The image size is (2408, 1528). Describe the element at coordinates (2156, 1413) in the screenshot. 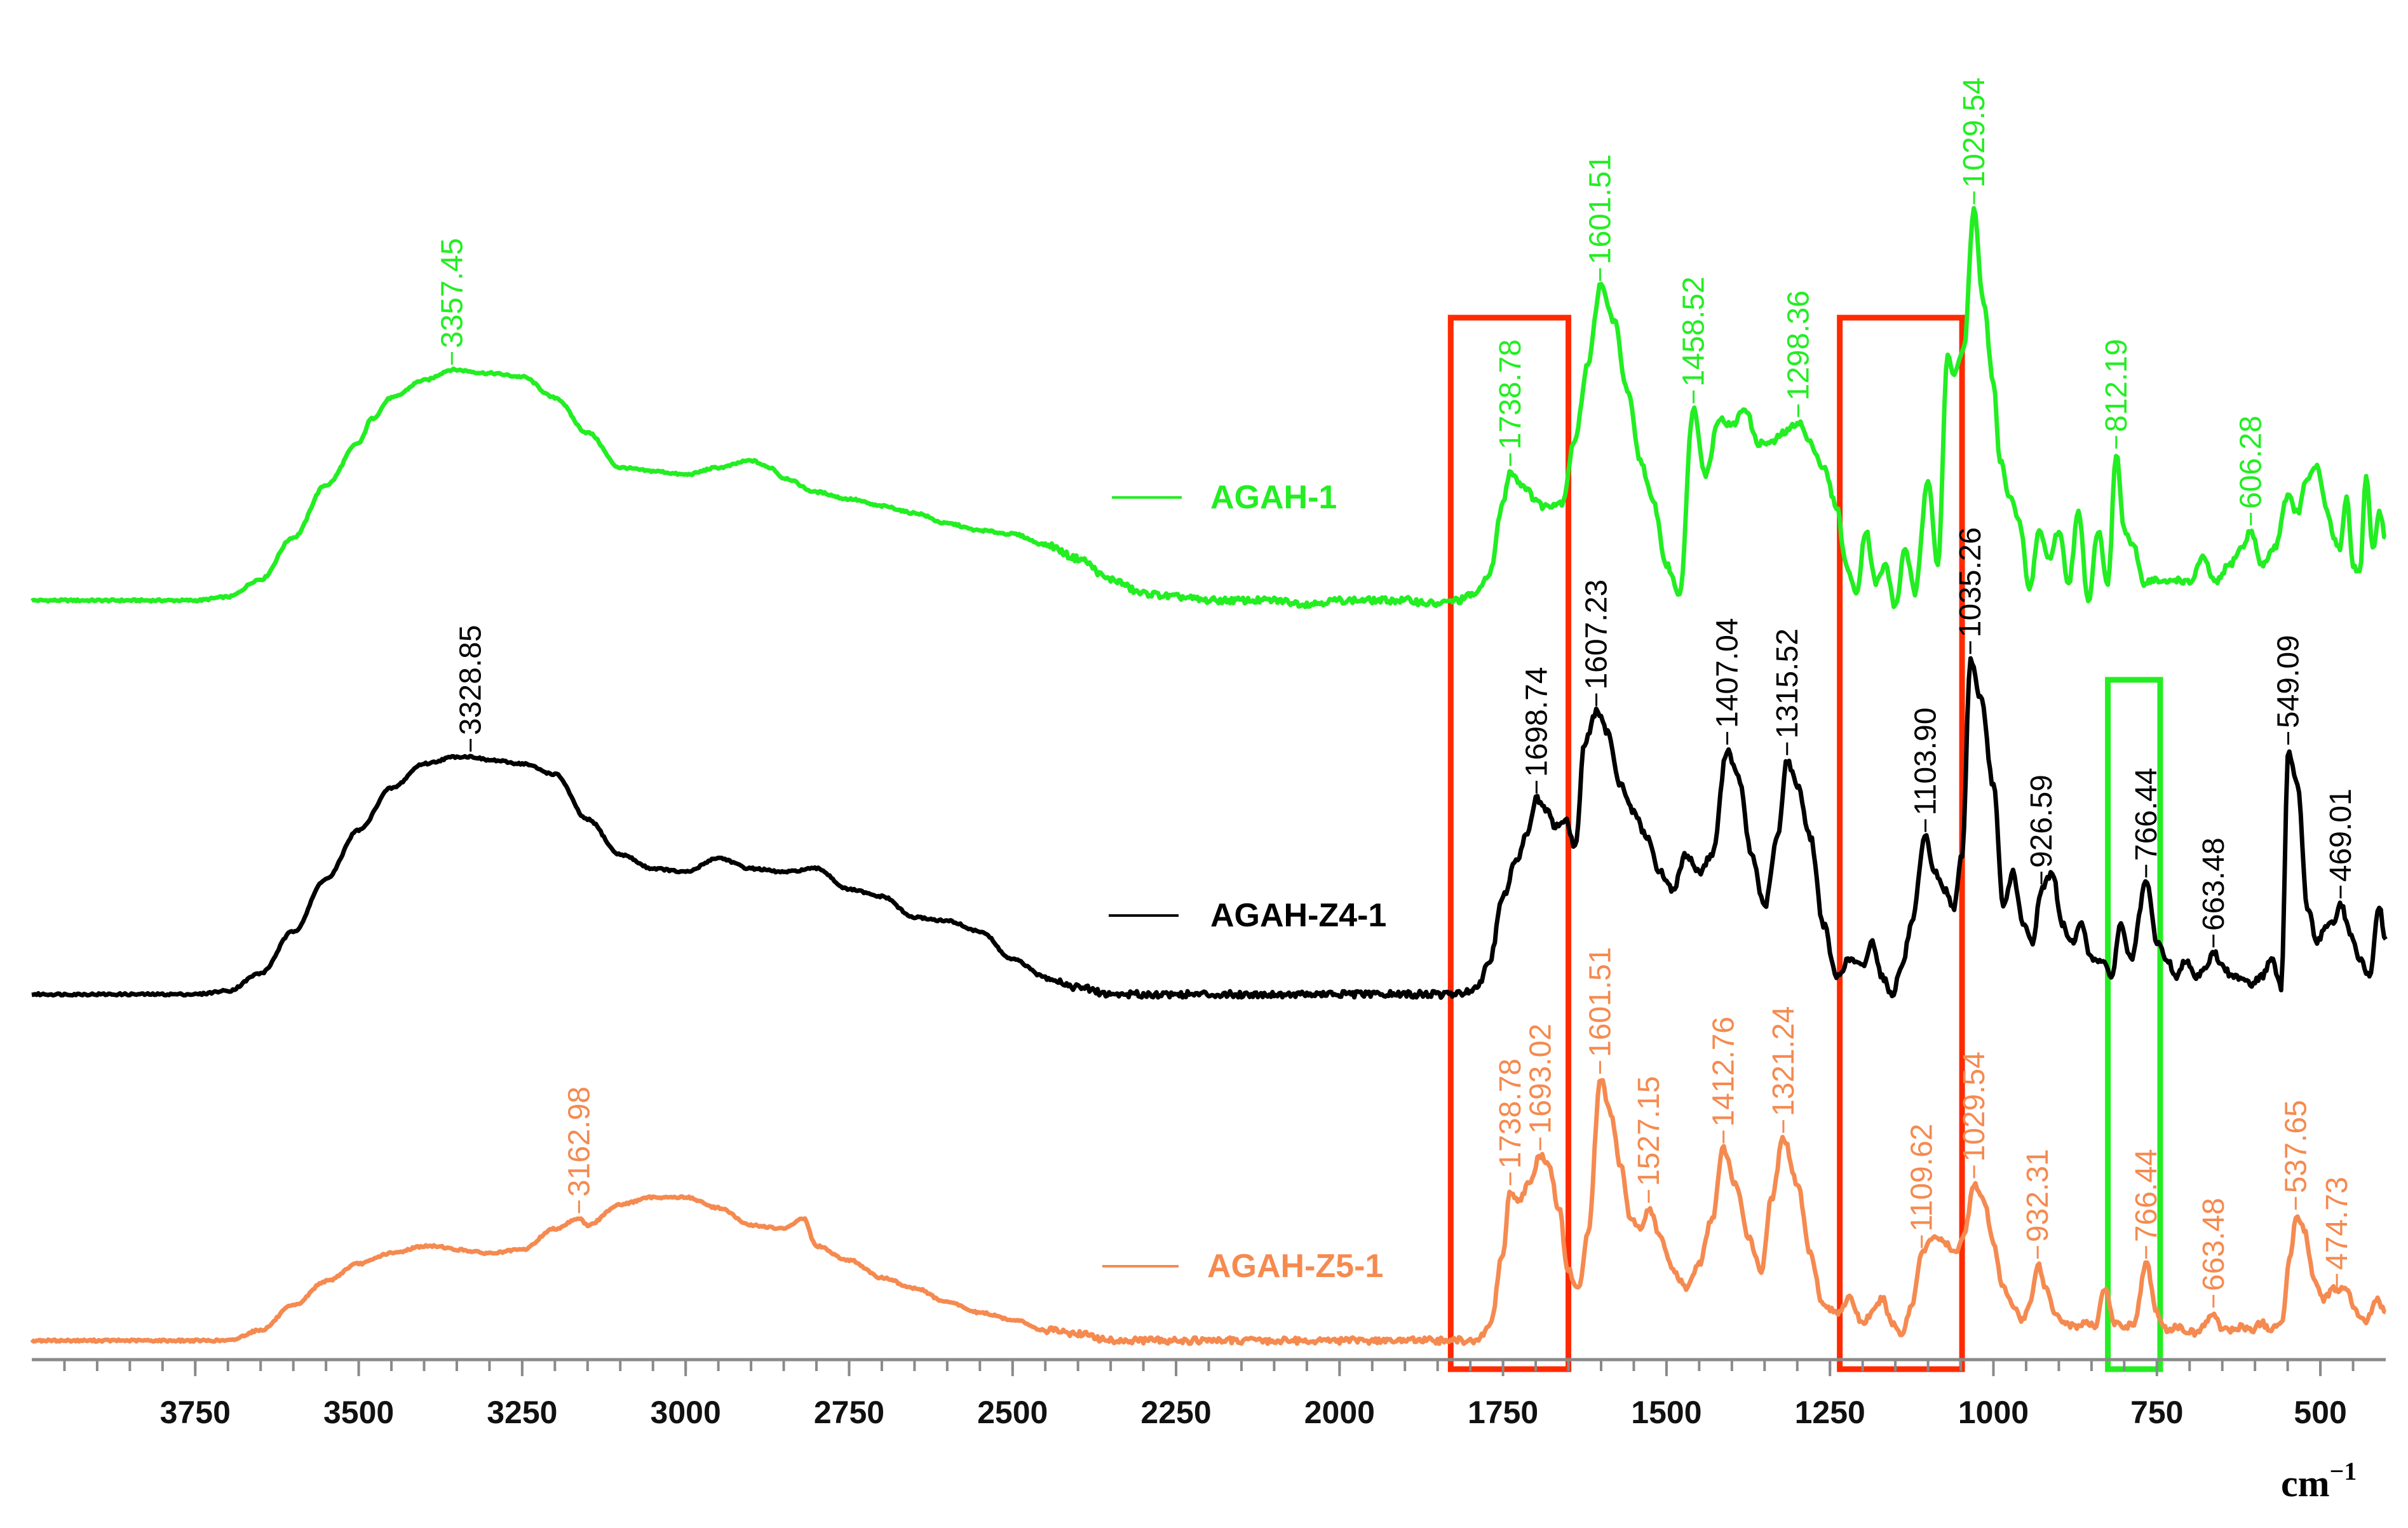

I see `x-tick-label: 750` at that location.